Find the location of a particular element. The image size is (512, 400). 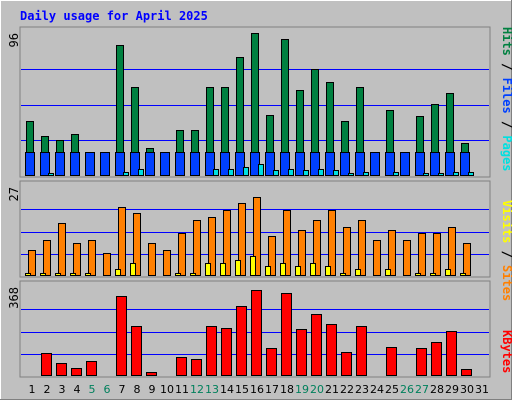

legend-text: KBytes is located at coordinates (506, 351).